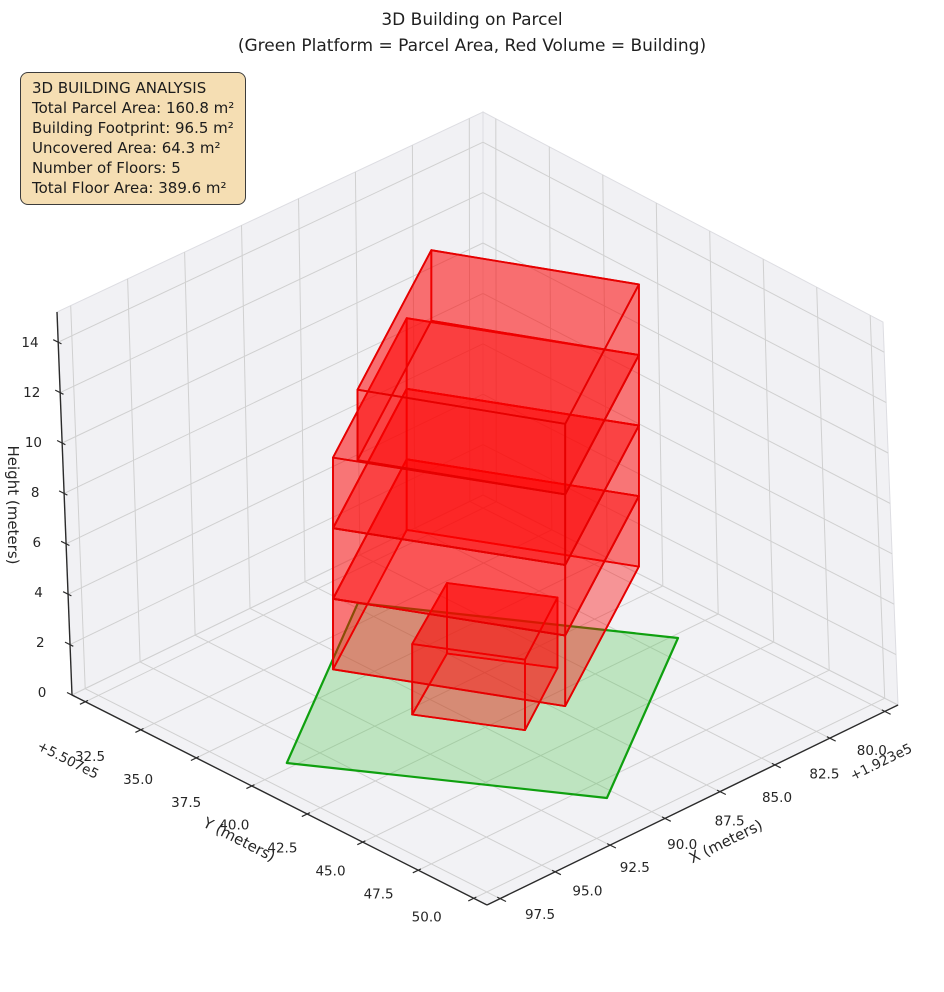 This screenshot has height=992, width=944. I want to click on x-tick-label: 97.5, so click(540, 915).